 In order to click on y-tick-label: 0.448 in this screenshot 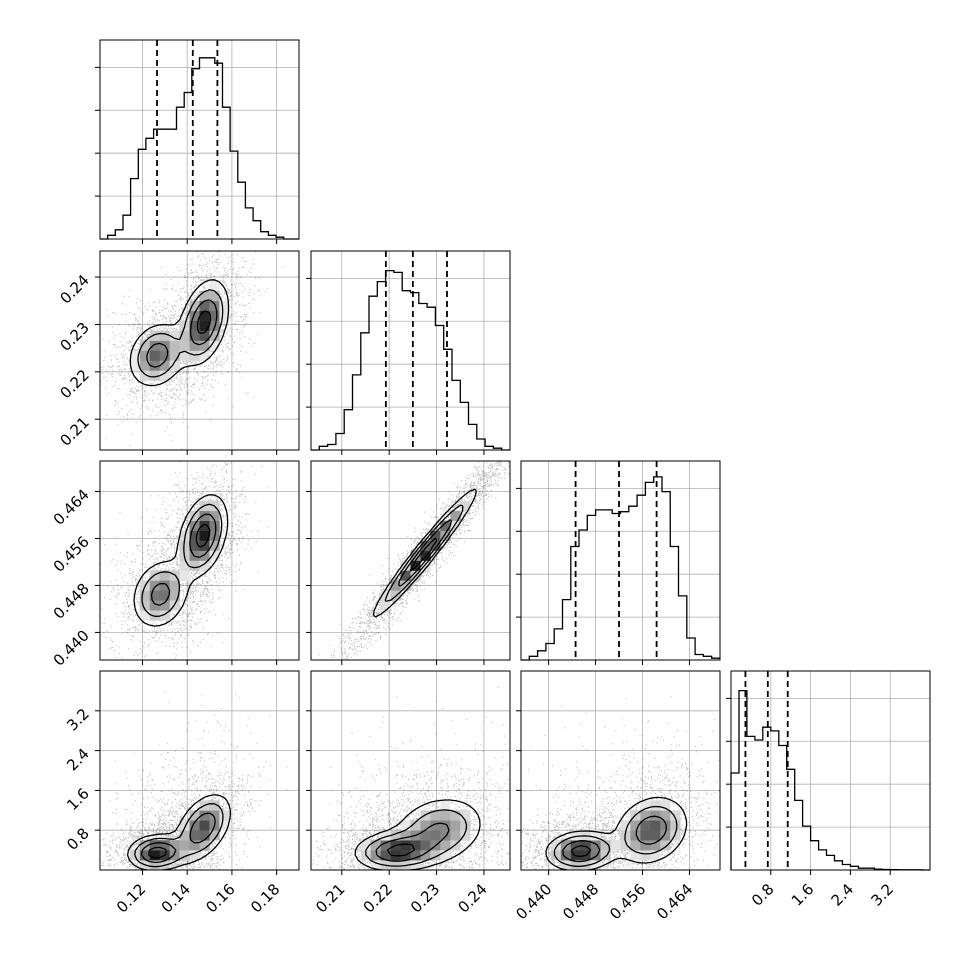, I will do `click(71, 601)`.